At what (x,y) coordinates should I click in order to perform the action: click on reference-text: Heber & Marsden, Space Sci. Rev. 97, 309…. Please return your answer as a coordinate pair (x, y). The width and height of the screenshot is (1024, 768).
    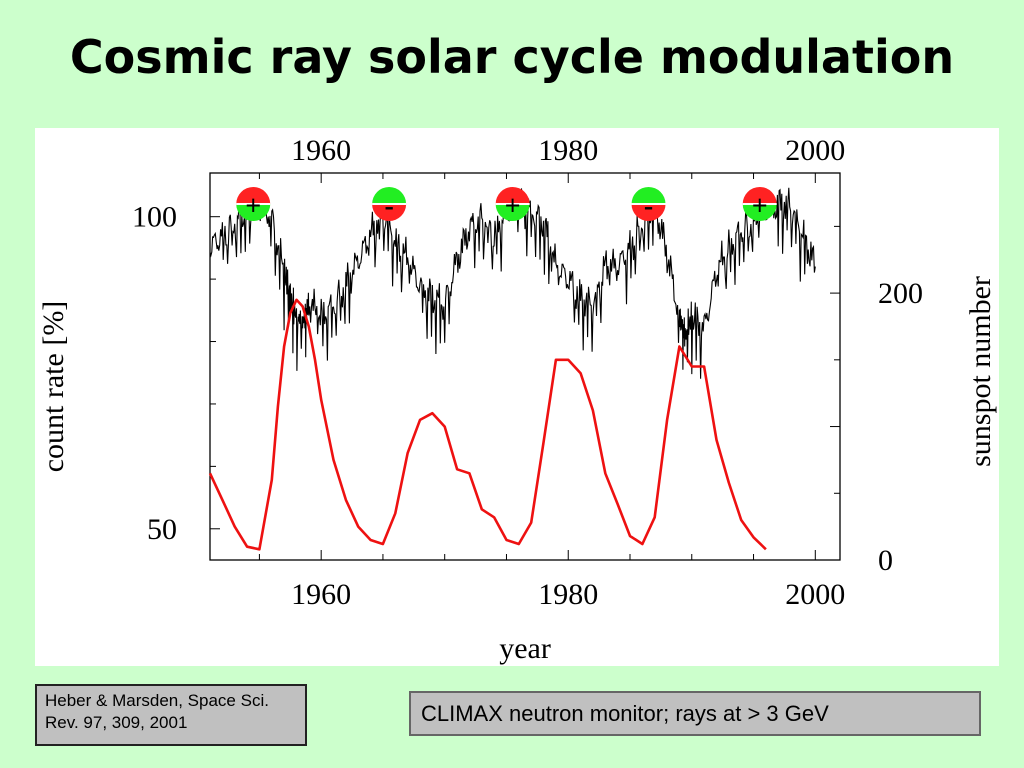
    Looking at the image, I should click on (157, 711).